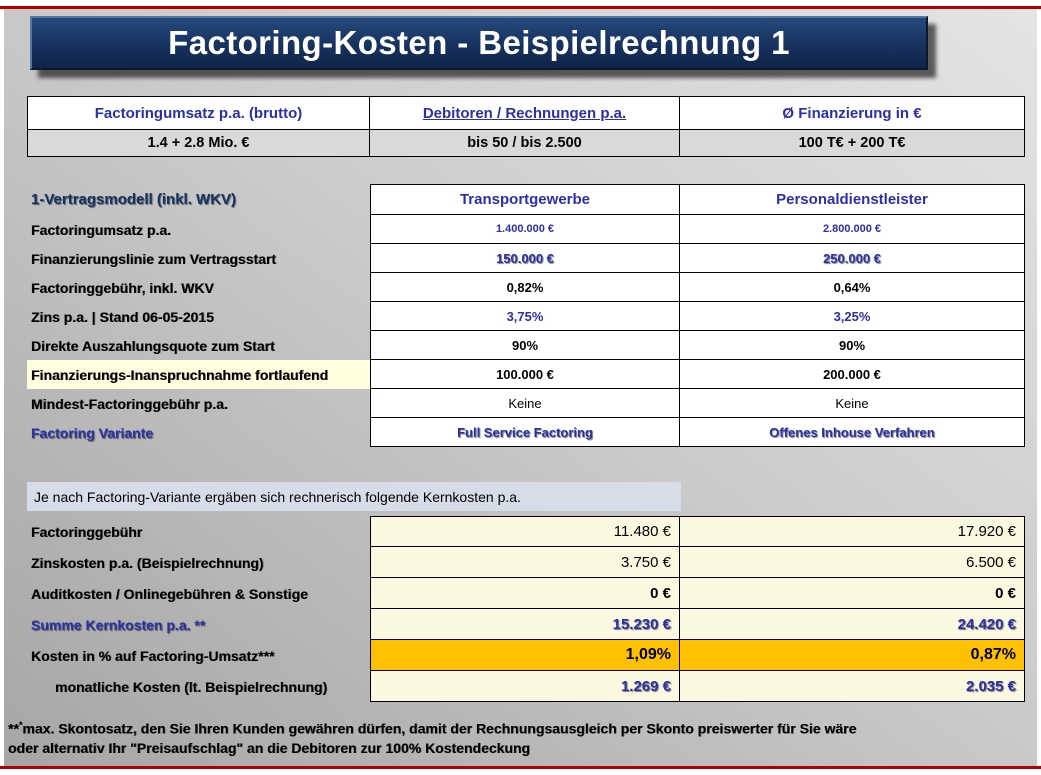 The image size is (1041, 775). What do you see at coordinates (198, 143) in the screenshot?
I see `summary-value-umsatz: 1.4 + 2.8 Mio. €` at bounding box center [198, 143].